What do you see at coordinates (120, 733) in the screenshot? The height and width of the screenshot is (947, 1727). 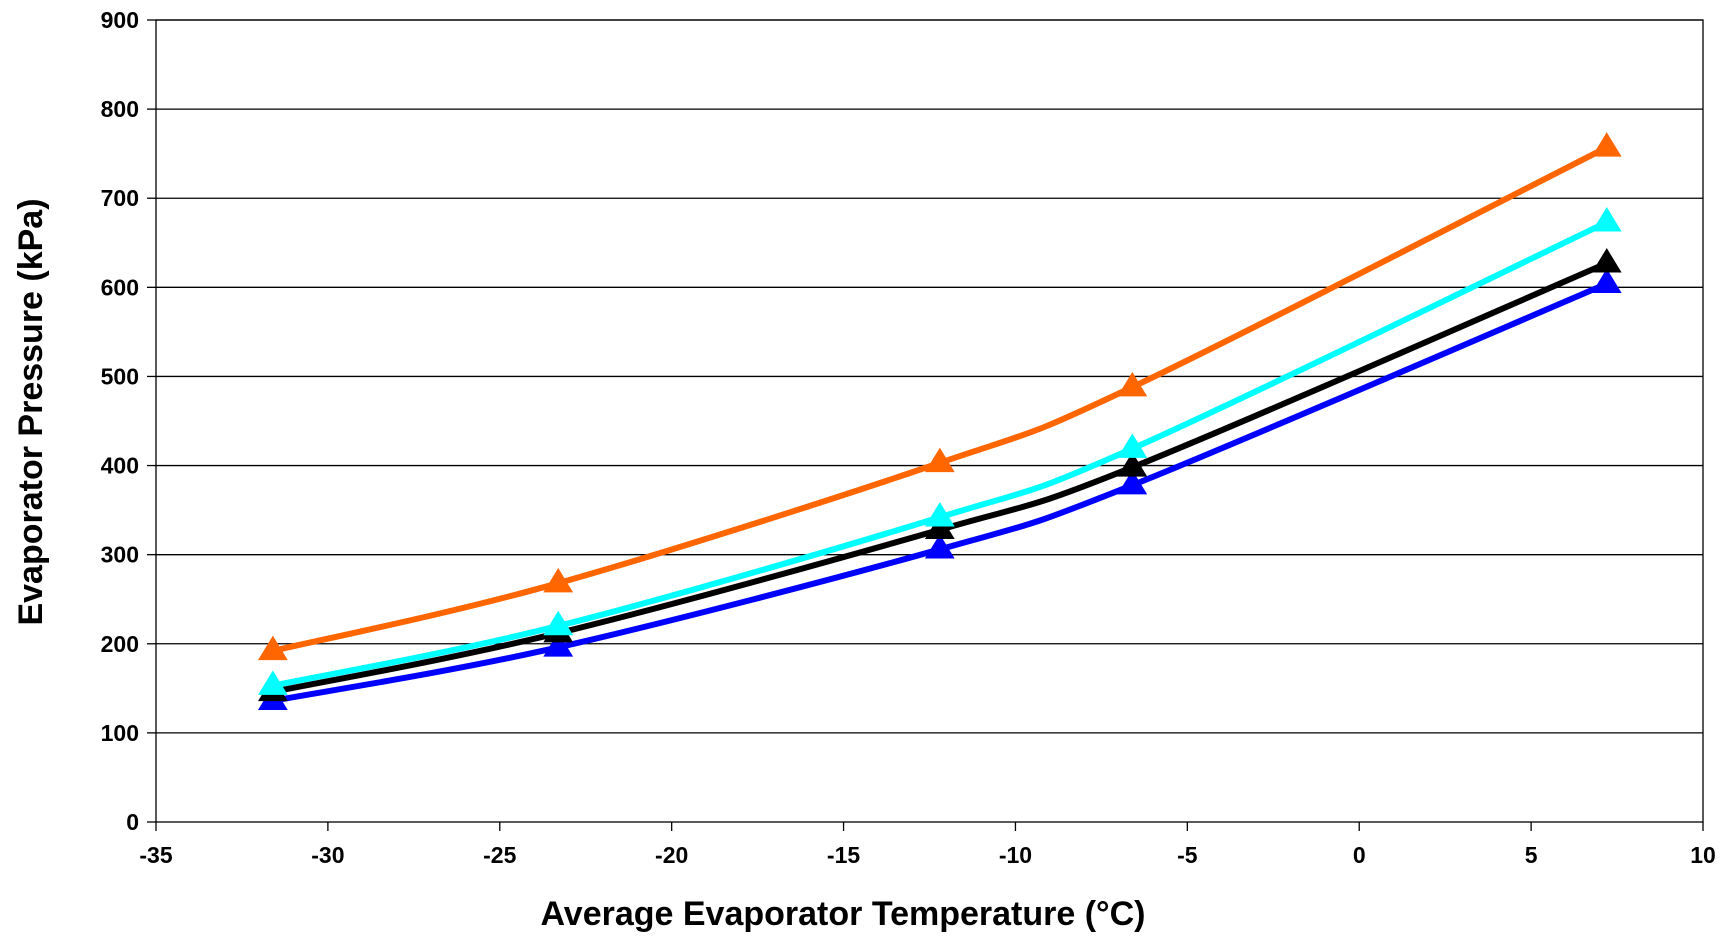 I see `y-tick-label: 100` at bounding box center [120, 733].